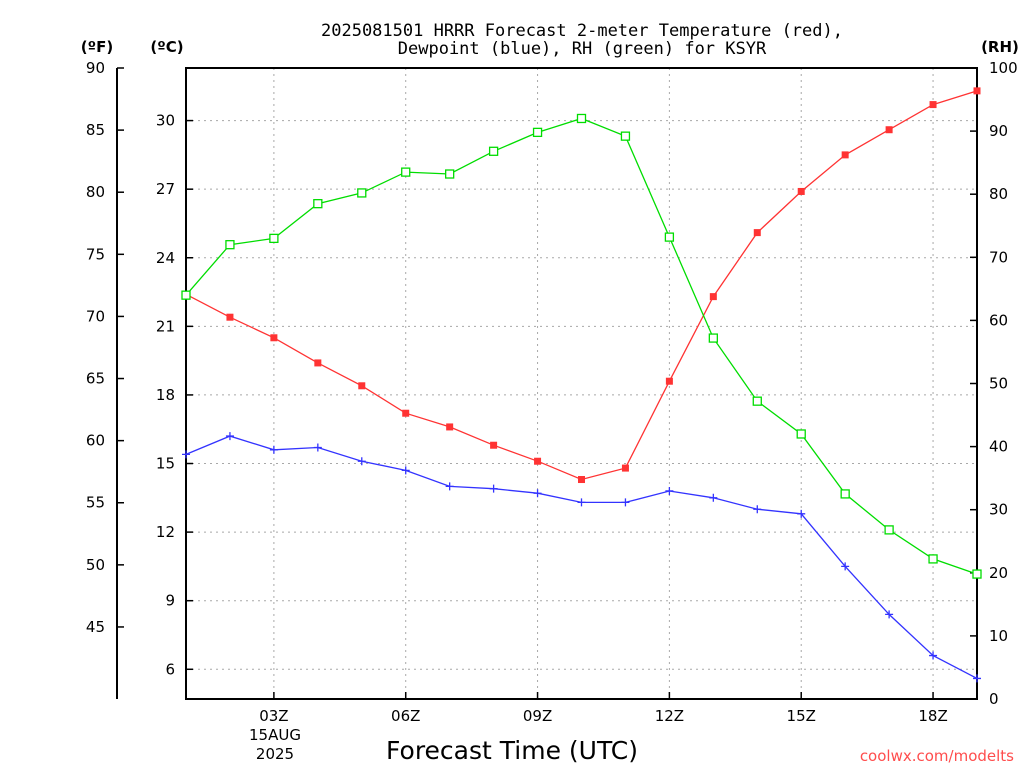 This screenshot has width=1024, height=768. What do you see at coordinates (1003, 68) in the screenshot?
I see `rh-tick-label: 100` at bounding box center [1003, 68].